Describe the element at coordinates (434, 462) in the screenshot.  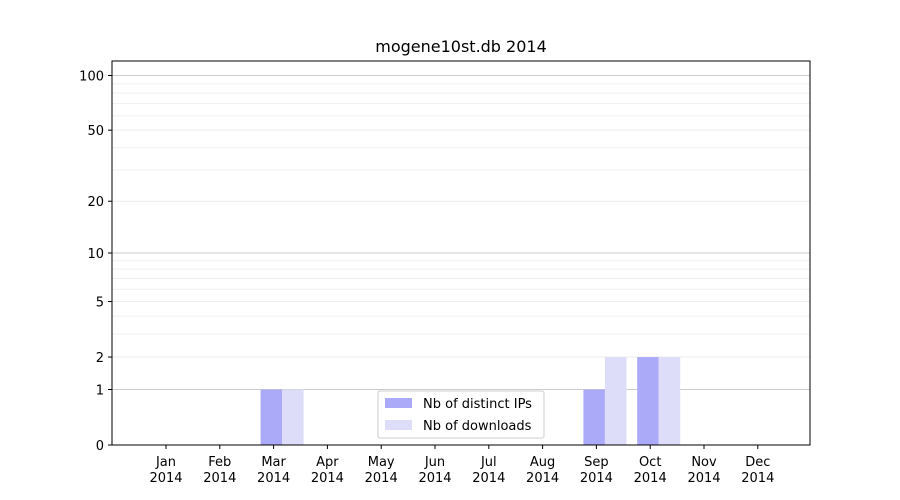
I see `x-tick-label-month: Jun` at that location.